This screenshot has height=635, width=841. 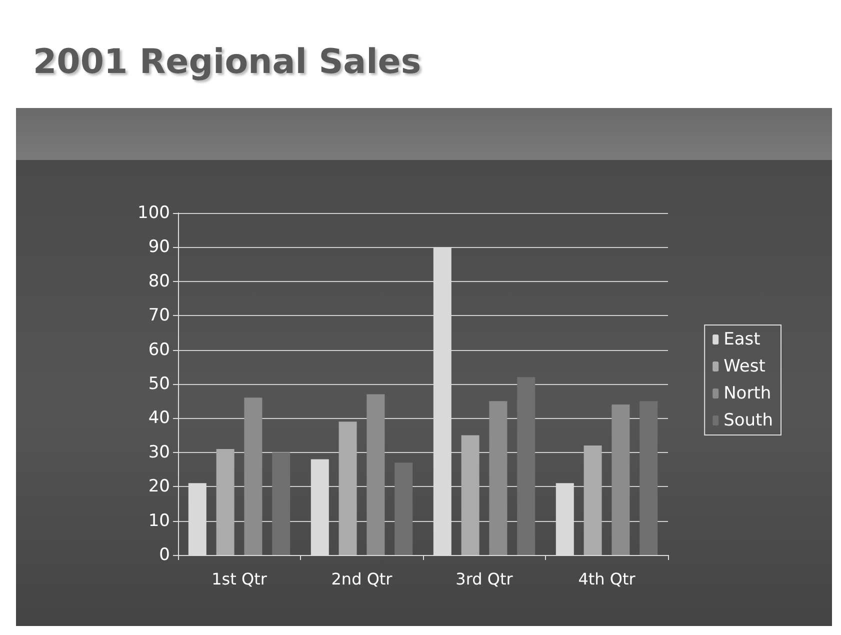 What do you see at coordinates (748, 394) in the screenshot?
I see `legend-label: North` at bounding box center [748, 394].